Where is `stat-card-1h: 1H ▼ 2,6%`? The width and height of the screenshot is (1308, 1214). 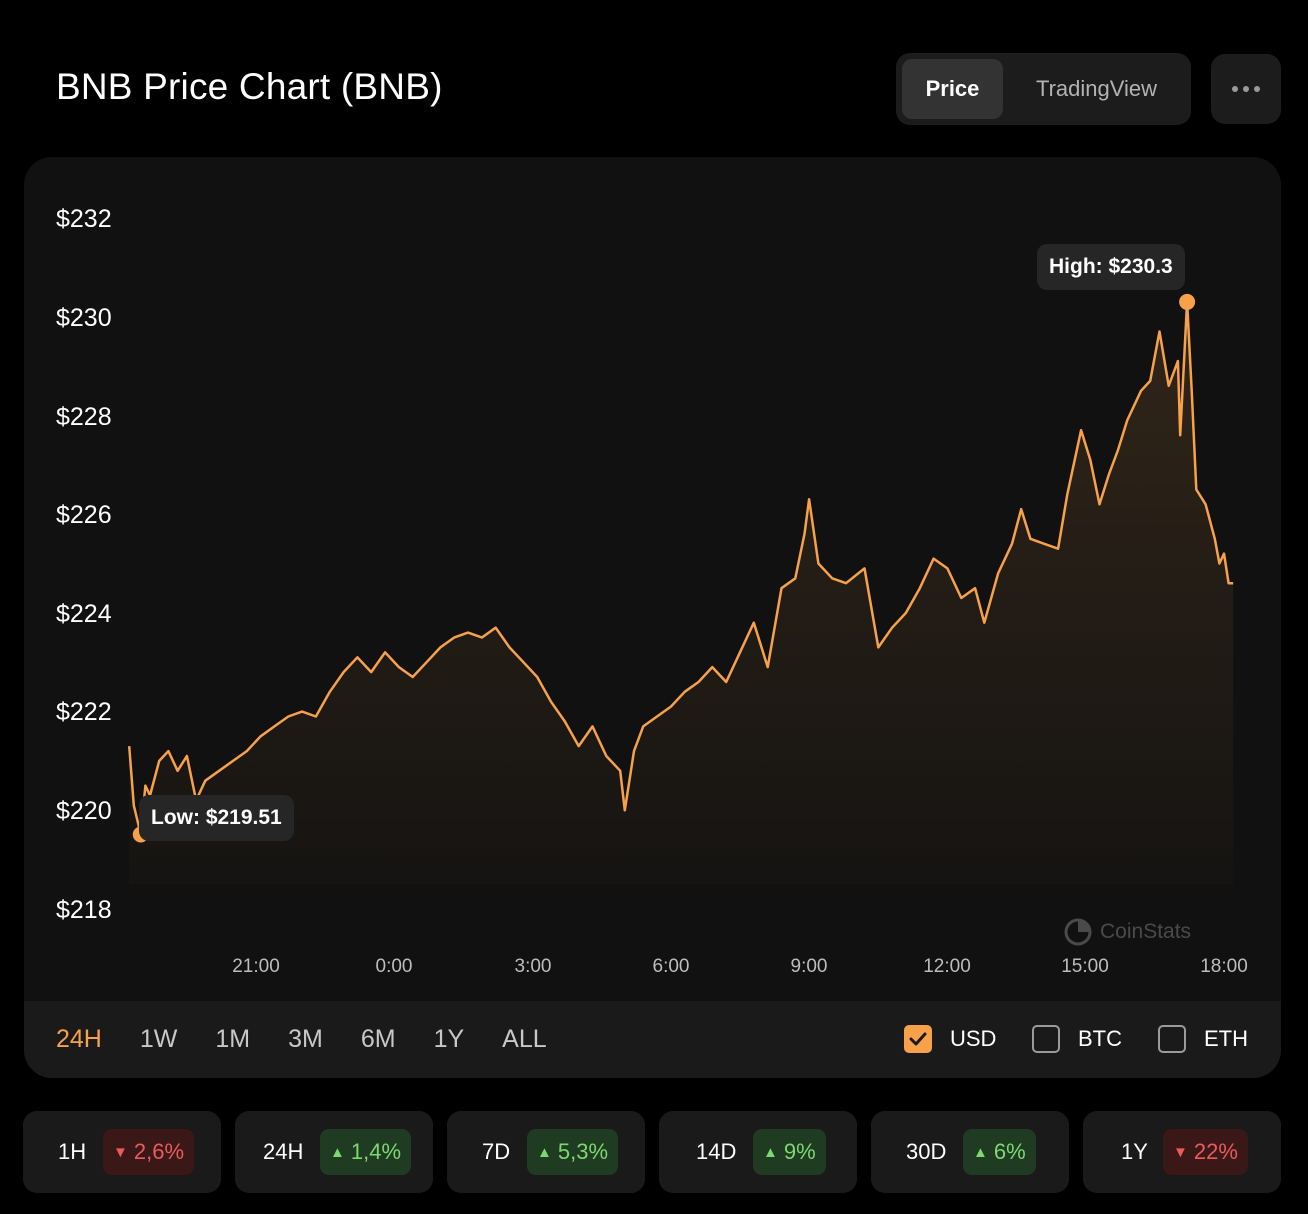 stat-card-1h: 1H ▼ 2,6% is located at coordinates (122, 1152).